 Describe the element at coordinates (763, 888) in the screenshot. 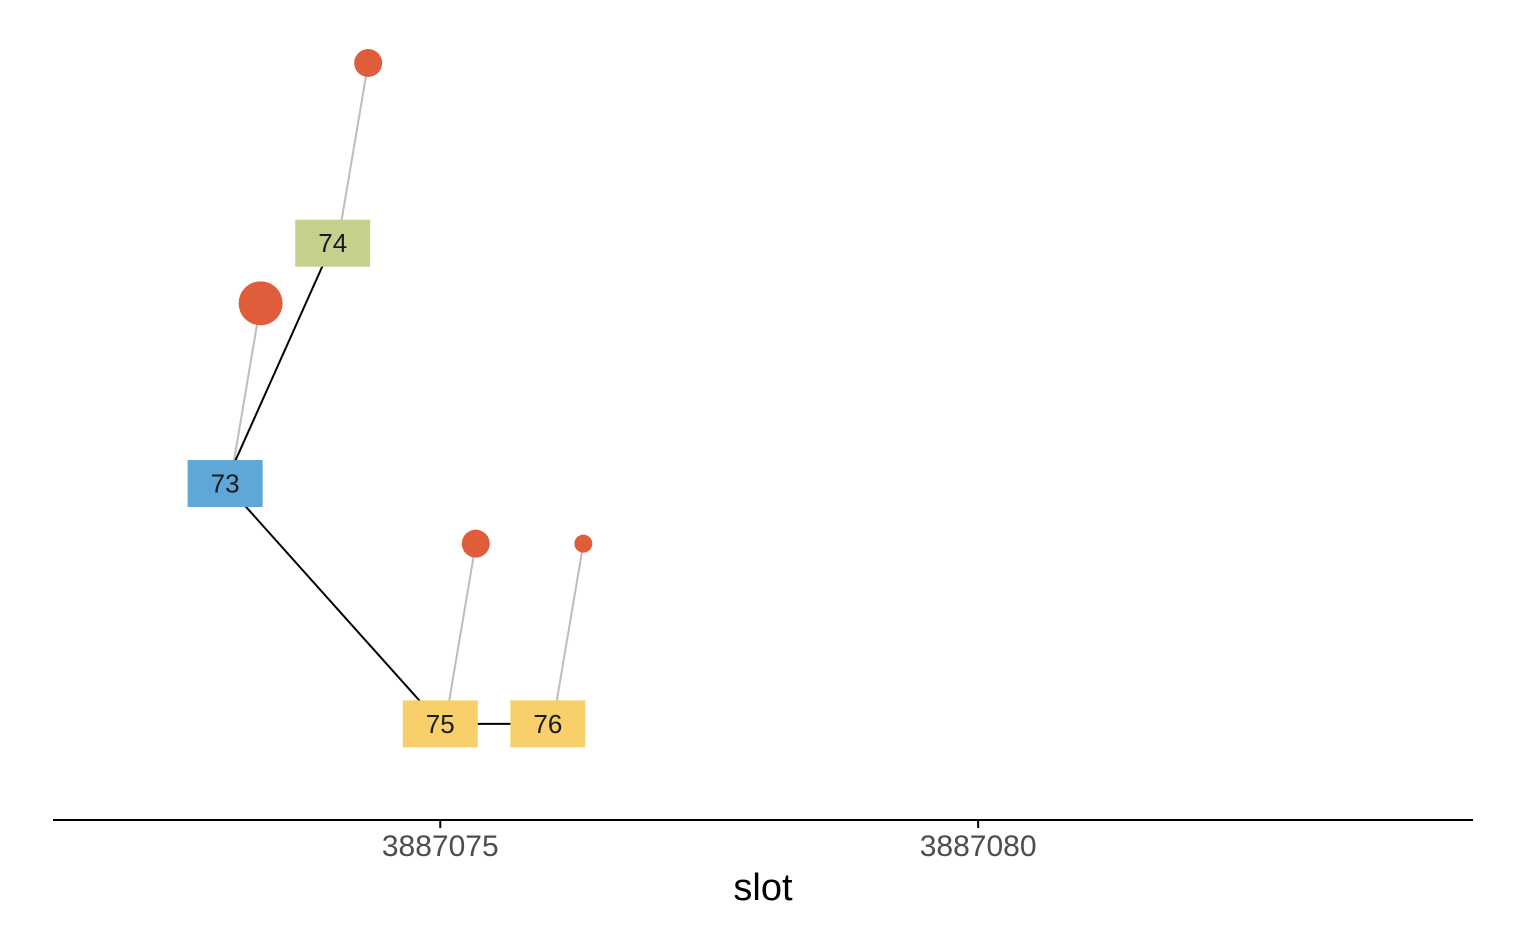

I see `x-axis-title: slot` at that location.